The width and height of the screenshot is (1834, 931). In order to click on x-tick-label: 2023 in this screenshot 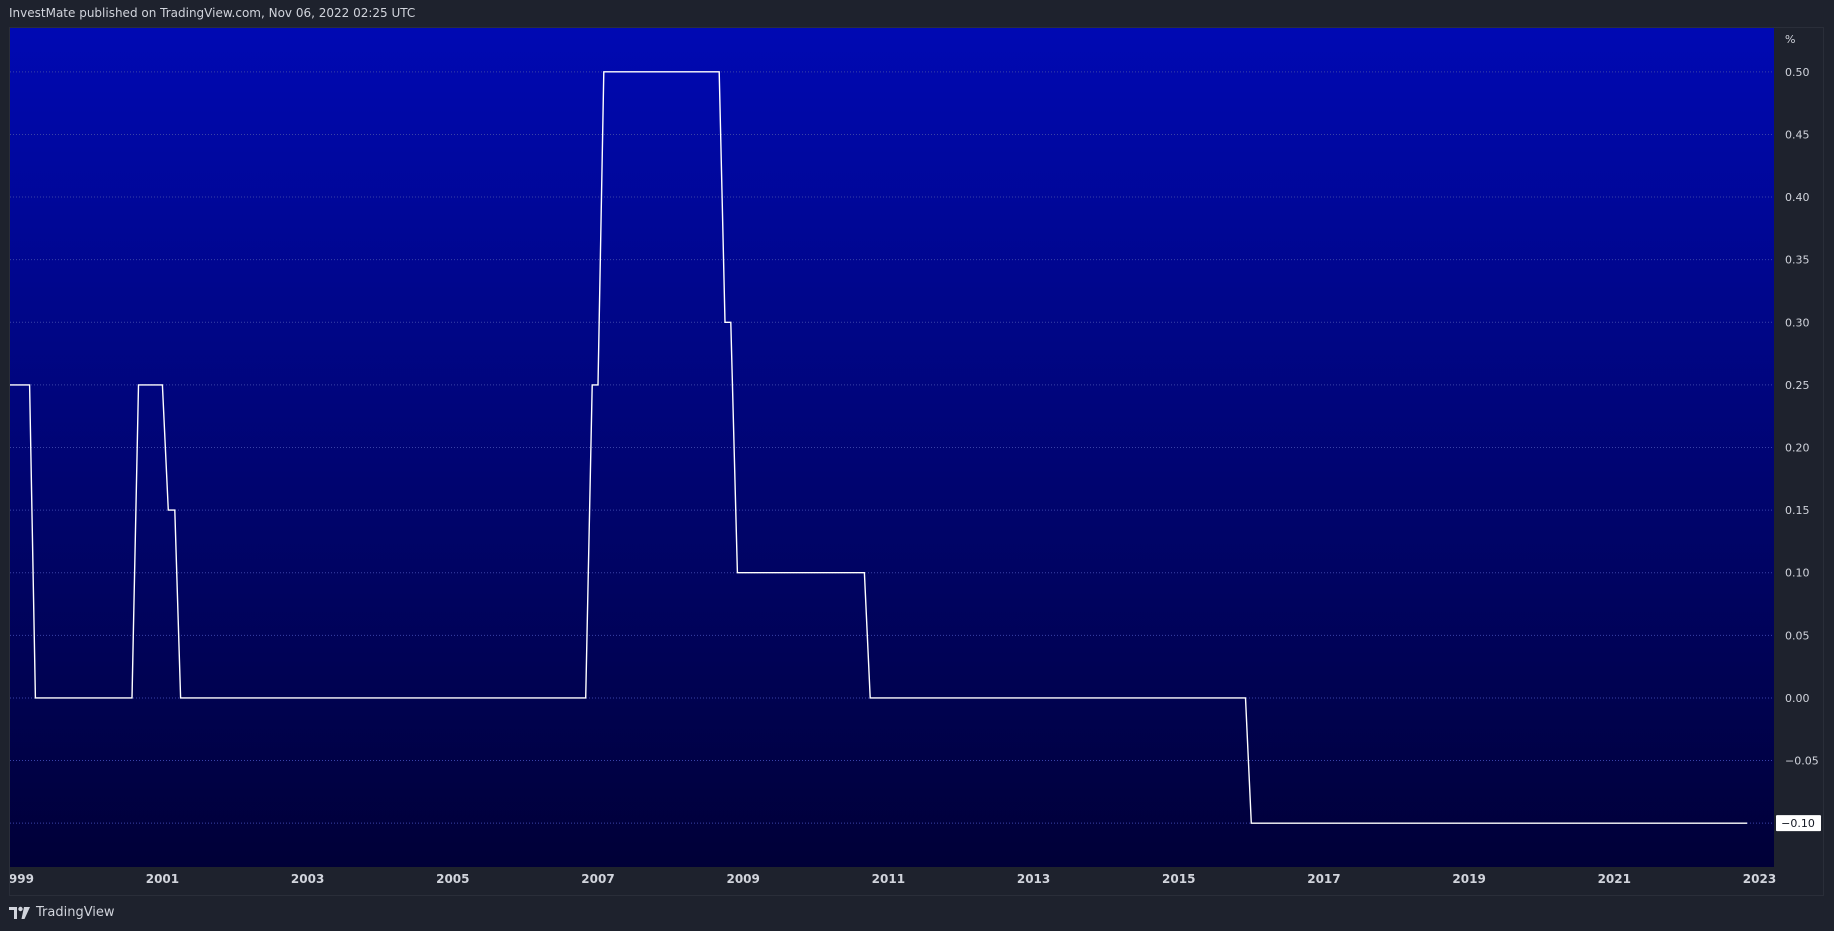, I will do `click(1759, 879)`.